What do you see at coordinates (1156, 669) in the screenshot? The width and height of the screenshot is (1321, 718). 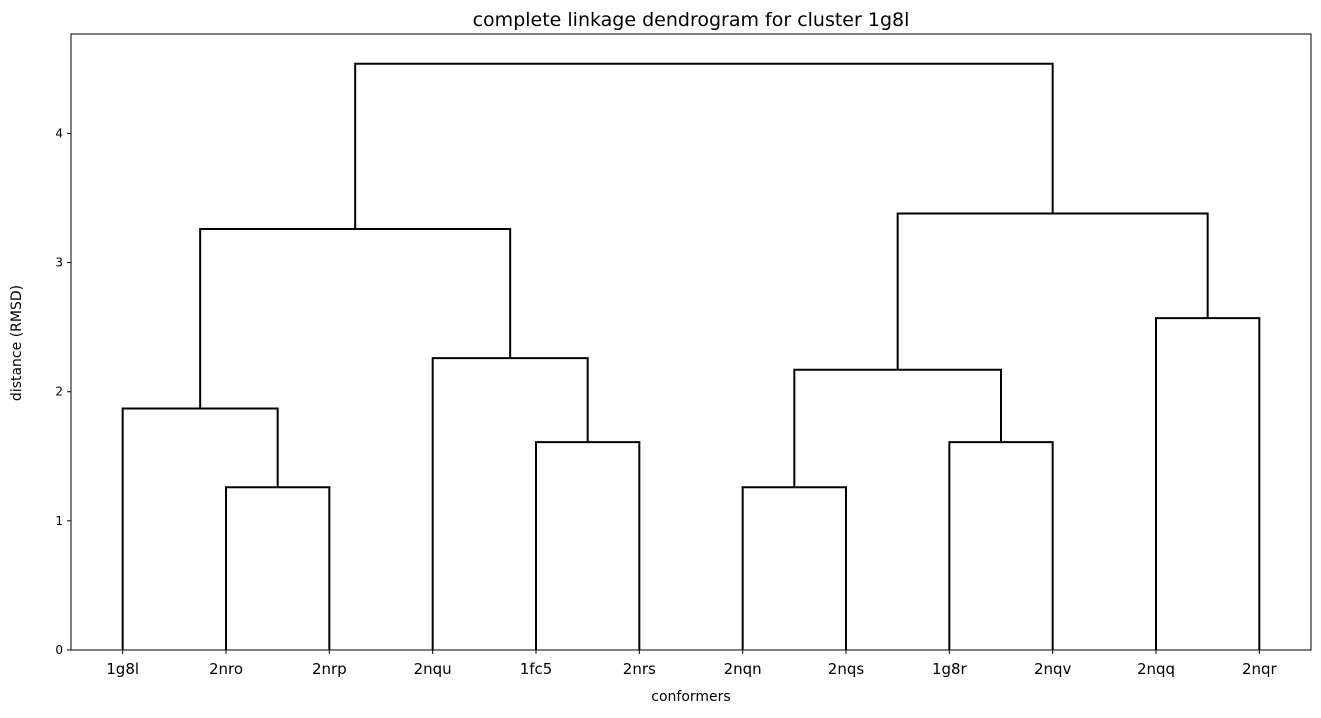 I see `x-tick-label-2nqq: 2nqq` at bounding box center [1156, 669].